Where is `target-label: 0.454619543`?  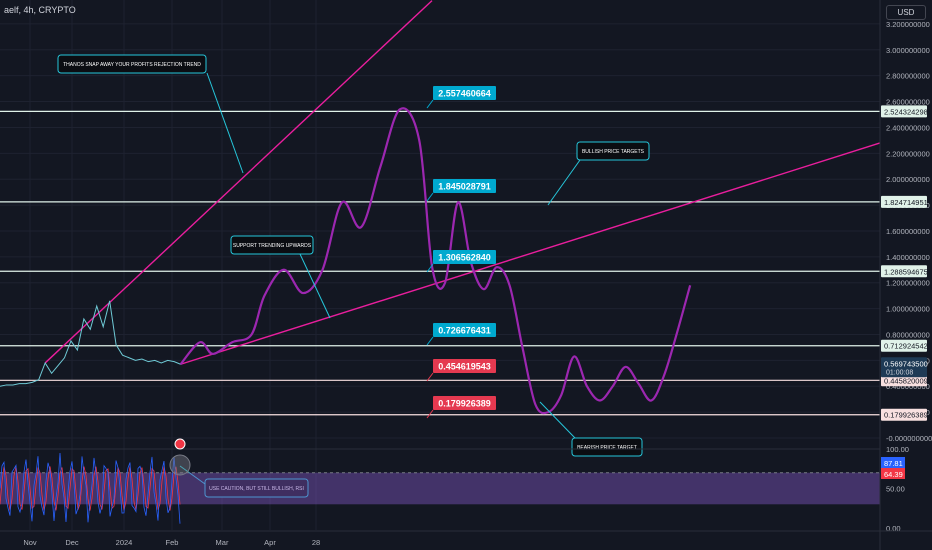
target-label: 0.454619543 is located at coordinates (464, 367).